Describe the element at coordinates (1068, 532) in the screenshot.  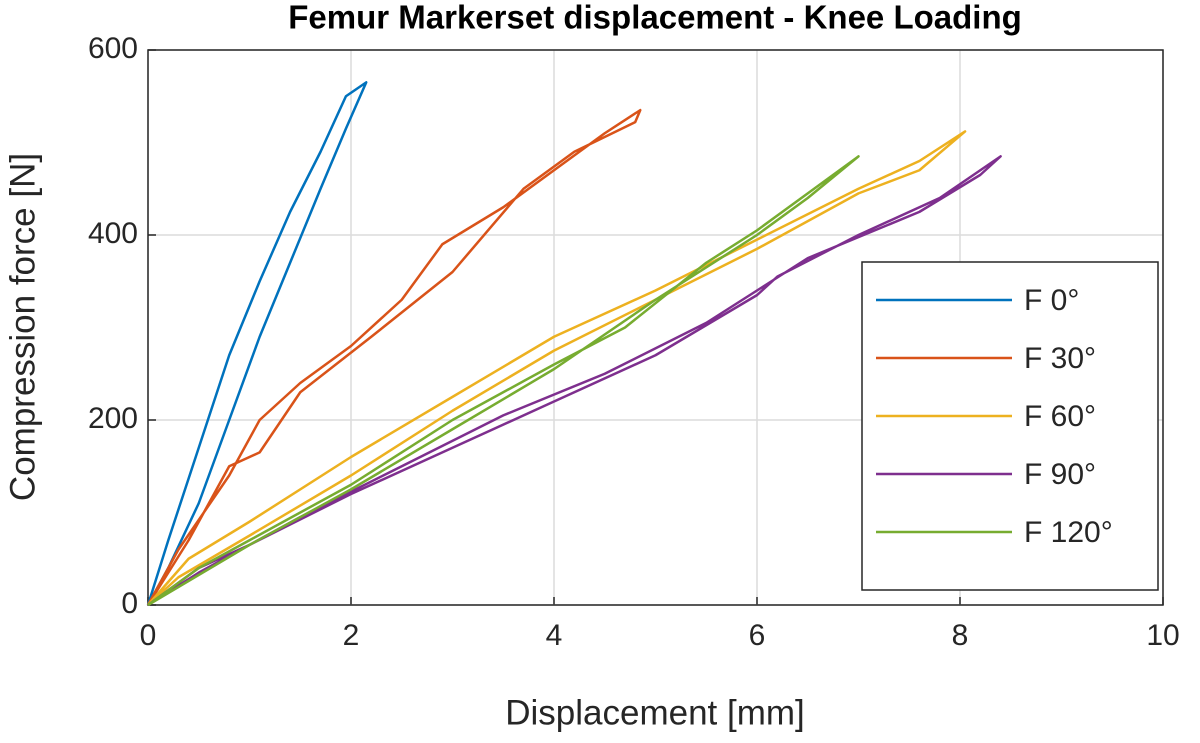
I see `legend-label: F 120°` at that location.